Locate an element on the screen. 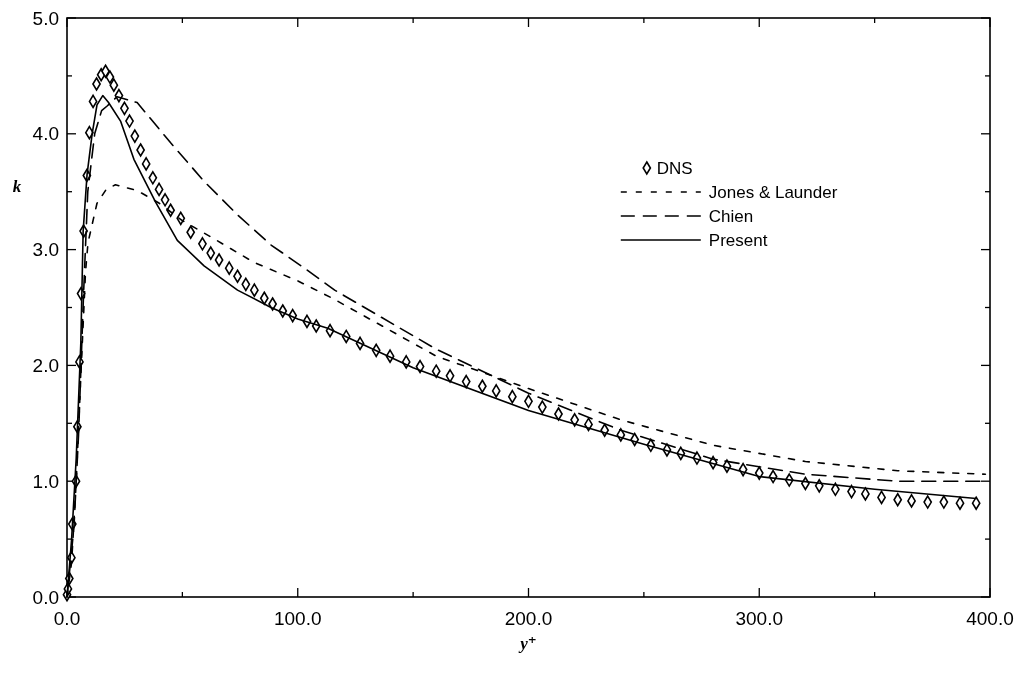 This screenshot has width=1024, height=694. y-tick-label: 5.0 is located at coordinates (45, 18).